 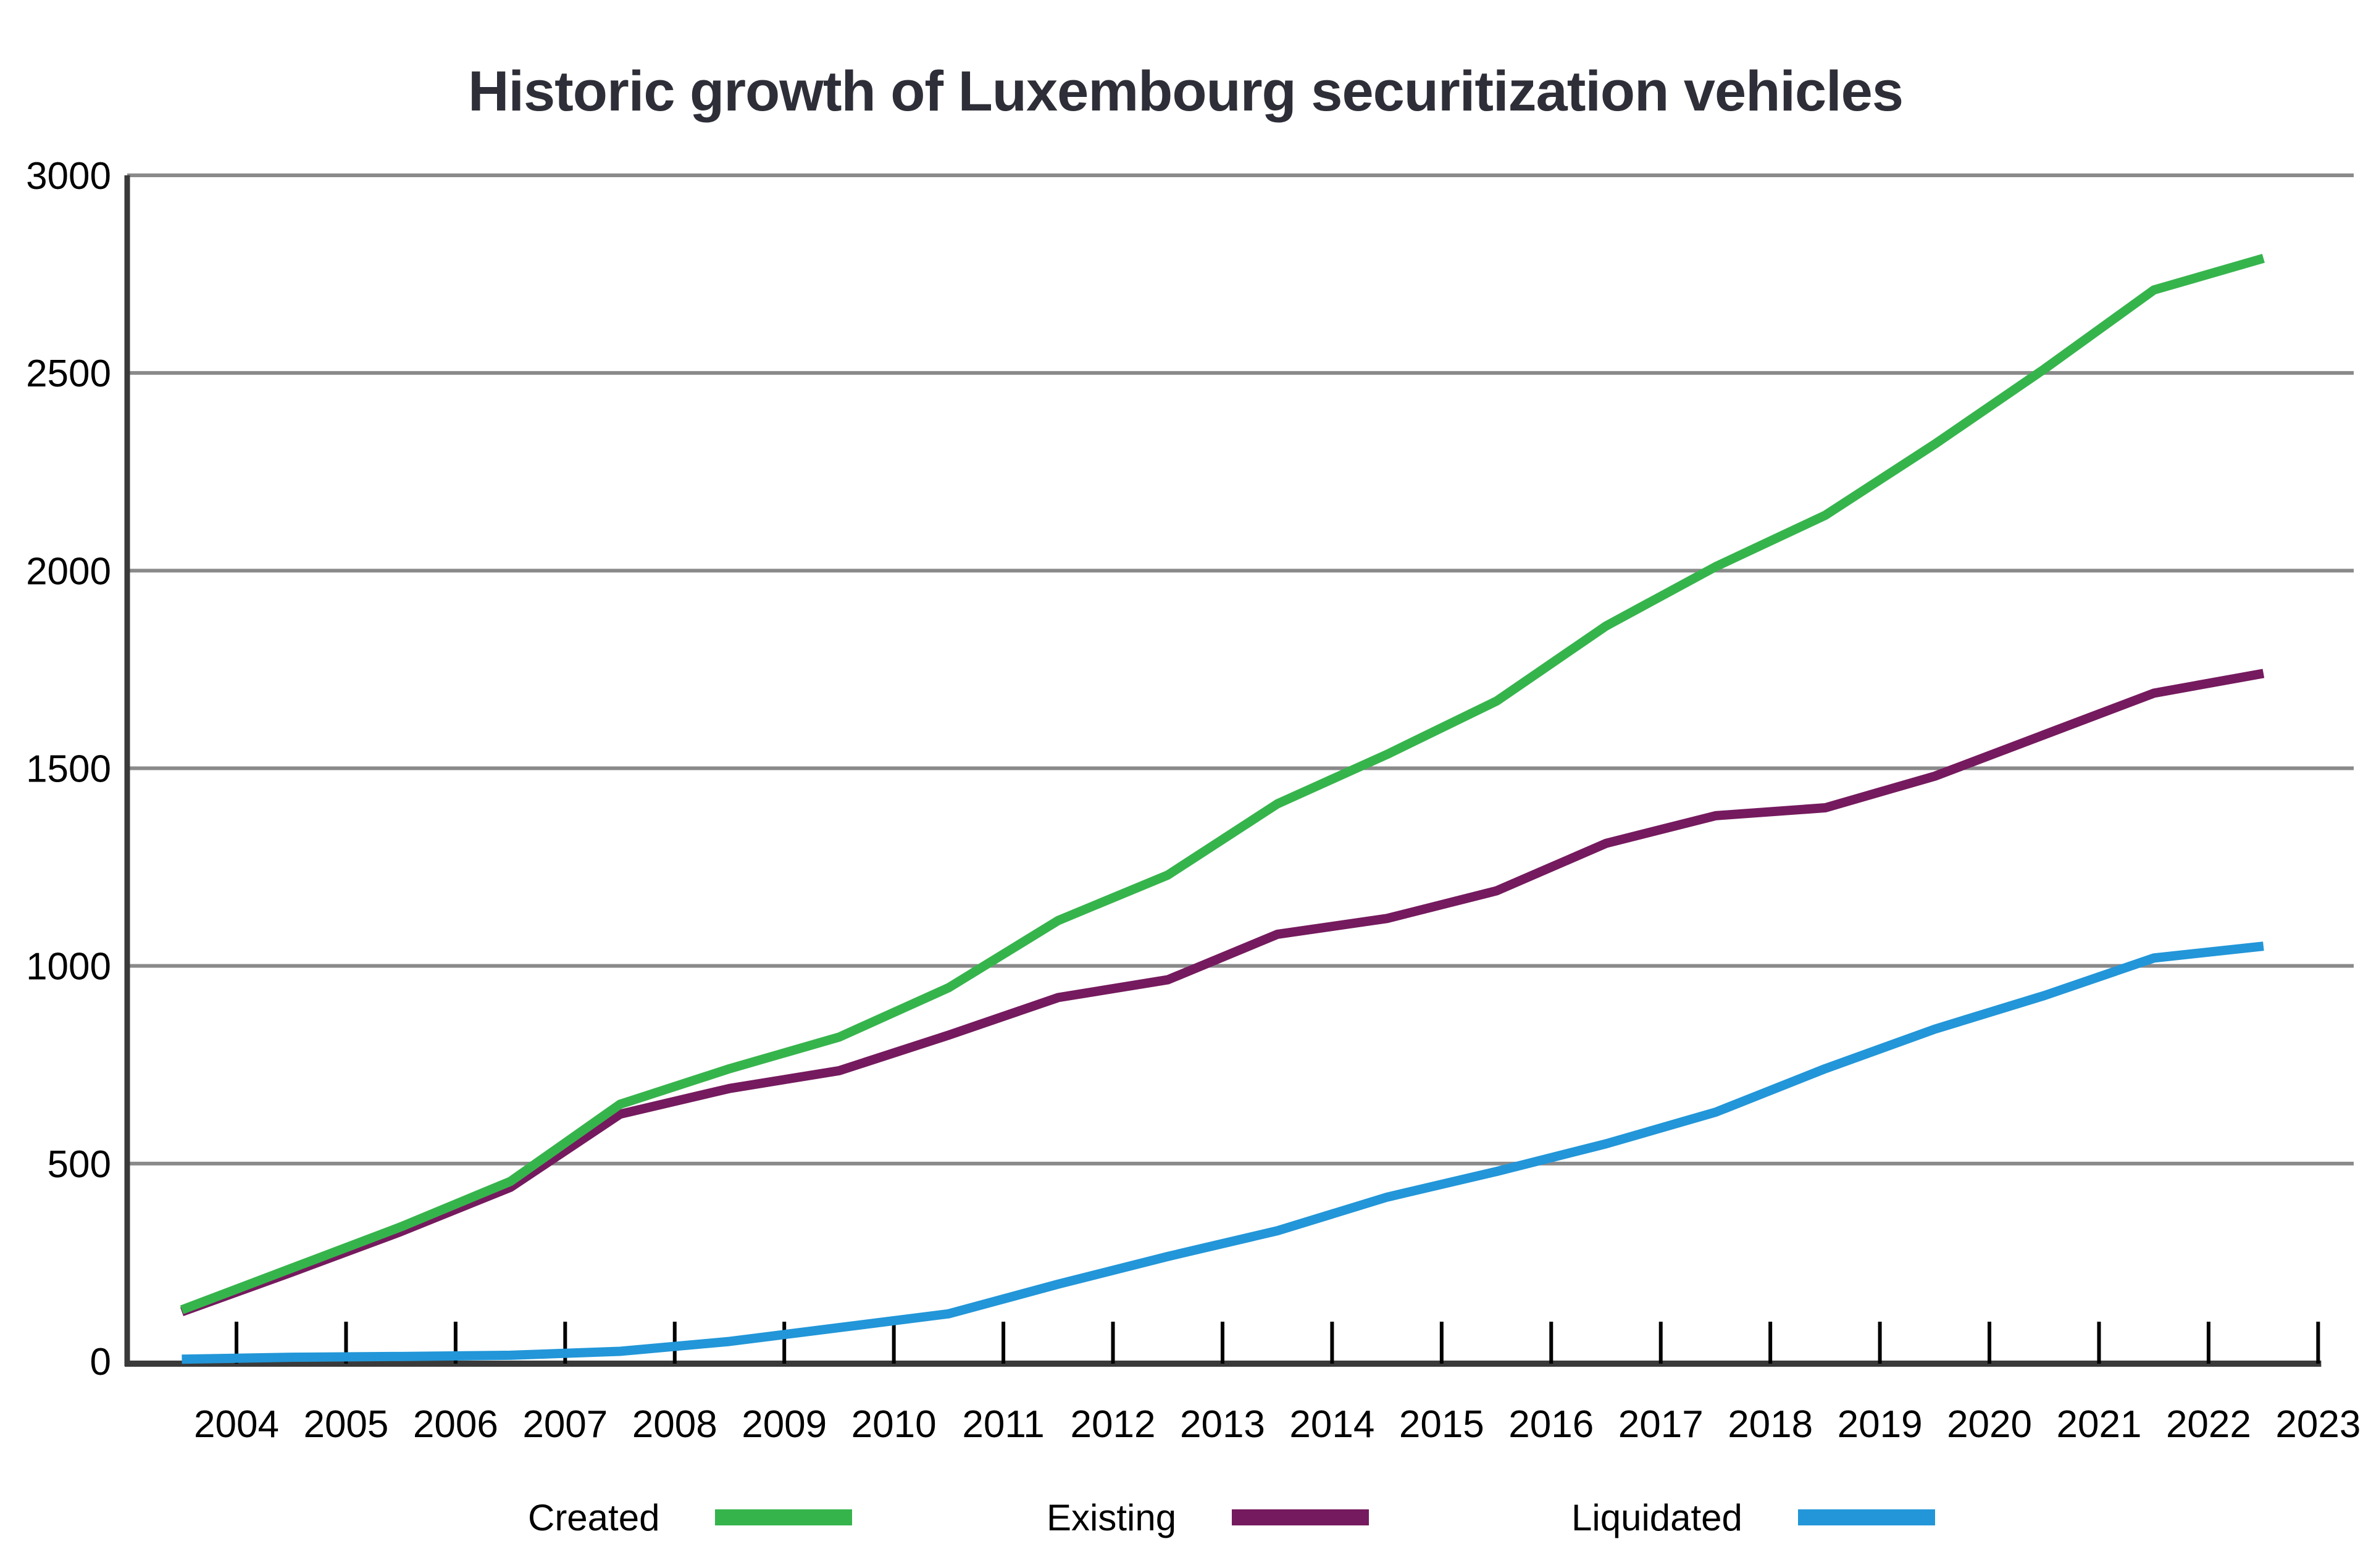 What do you see at coordinates (594, 1517) in the screenshot?
I see `legend-label-created: Created` at bounding box center [594, 1517].